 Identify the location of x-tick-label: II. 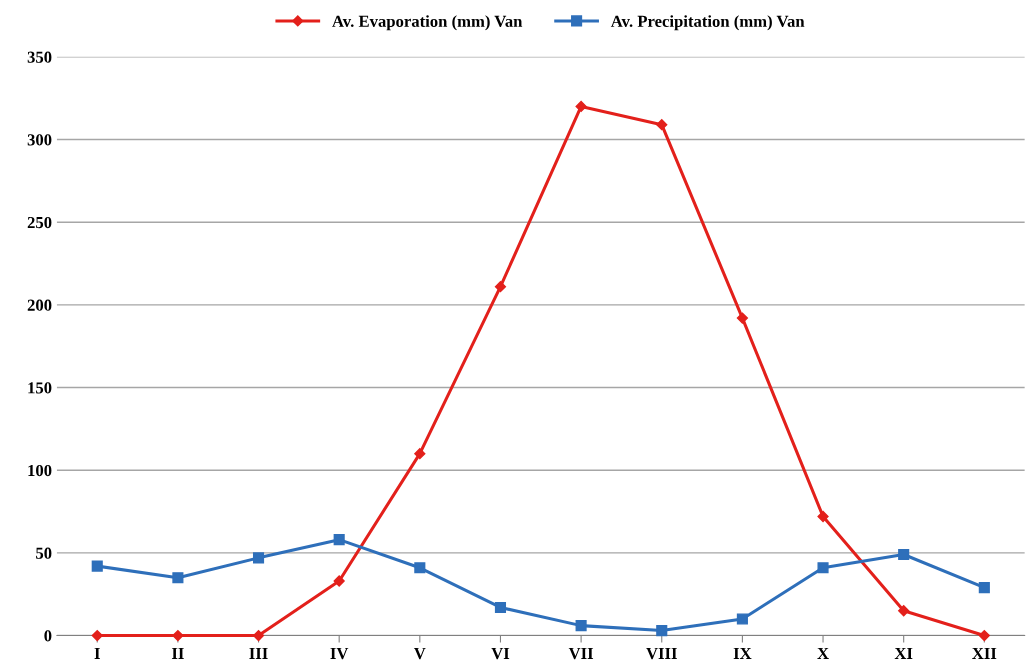
(177, 653).